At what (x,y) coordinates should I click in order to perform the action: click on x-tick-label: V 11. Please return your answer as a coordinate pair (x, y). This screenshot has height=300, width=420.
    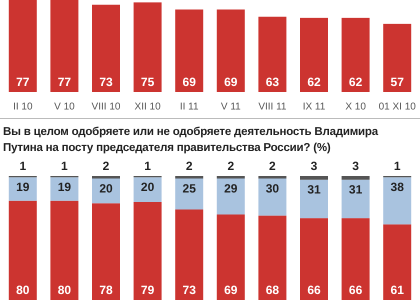
    Looking at the image, I should click on (231, 107).